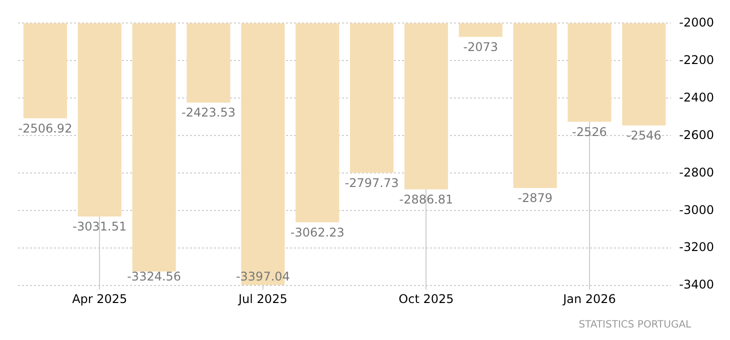 This screenshot has width=730, height=340. I want to click on y-tick-label: -3200, so click(696, 247).